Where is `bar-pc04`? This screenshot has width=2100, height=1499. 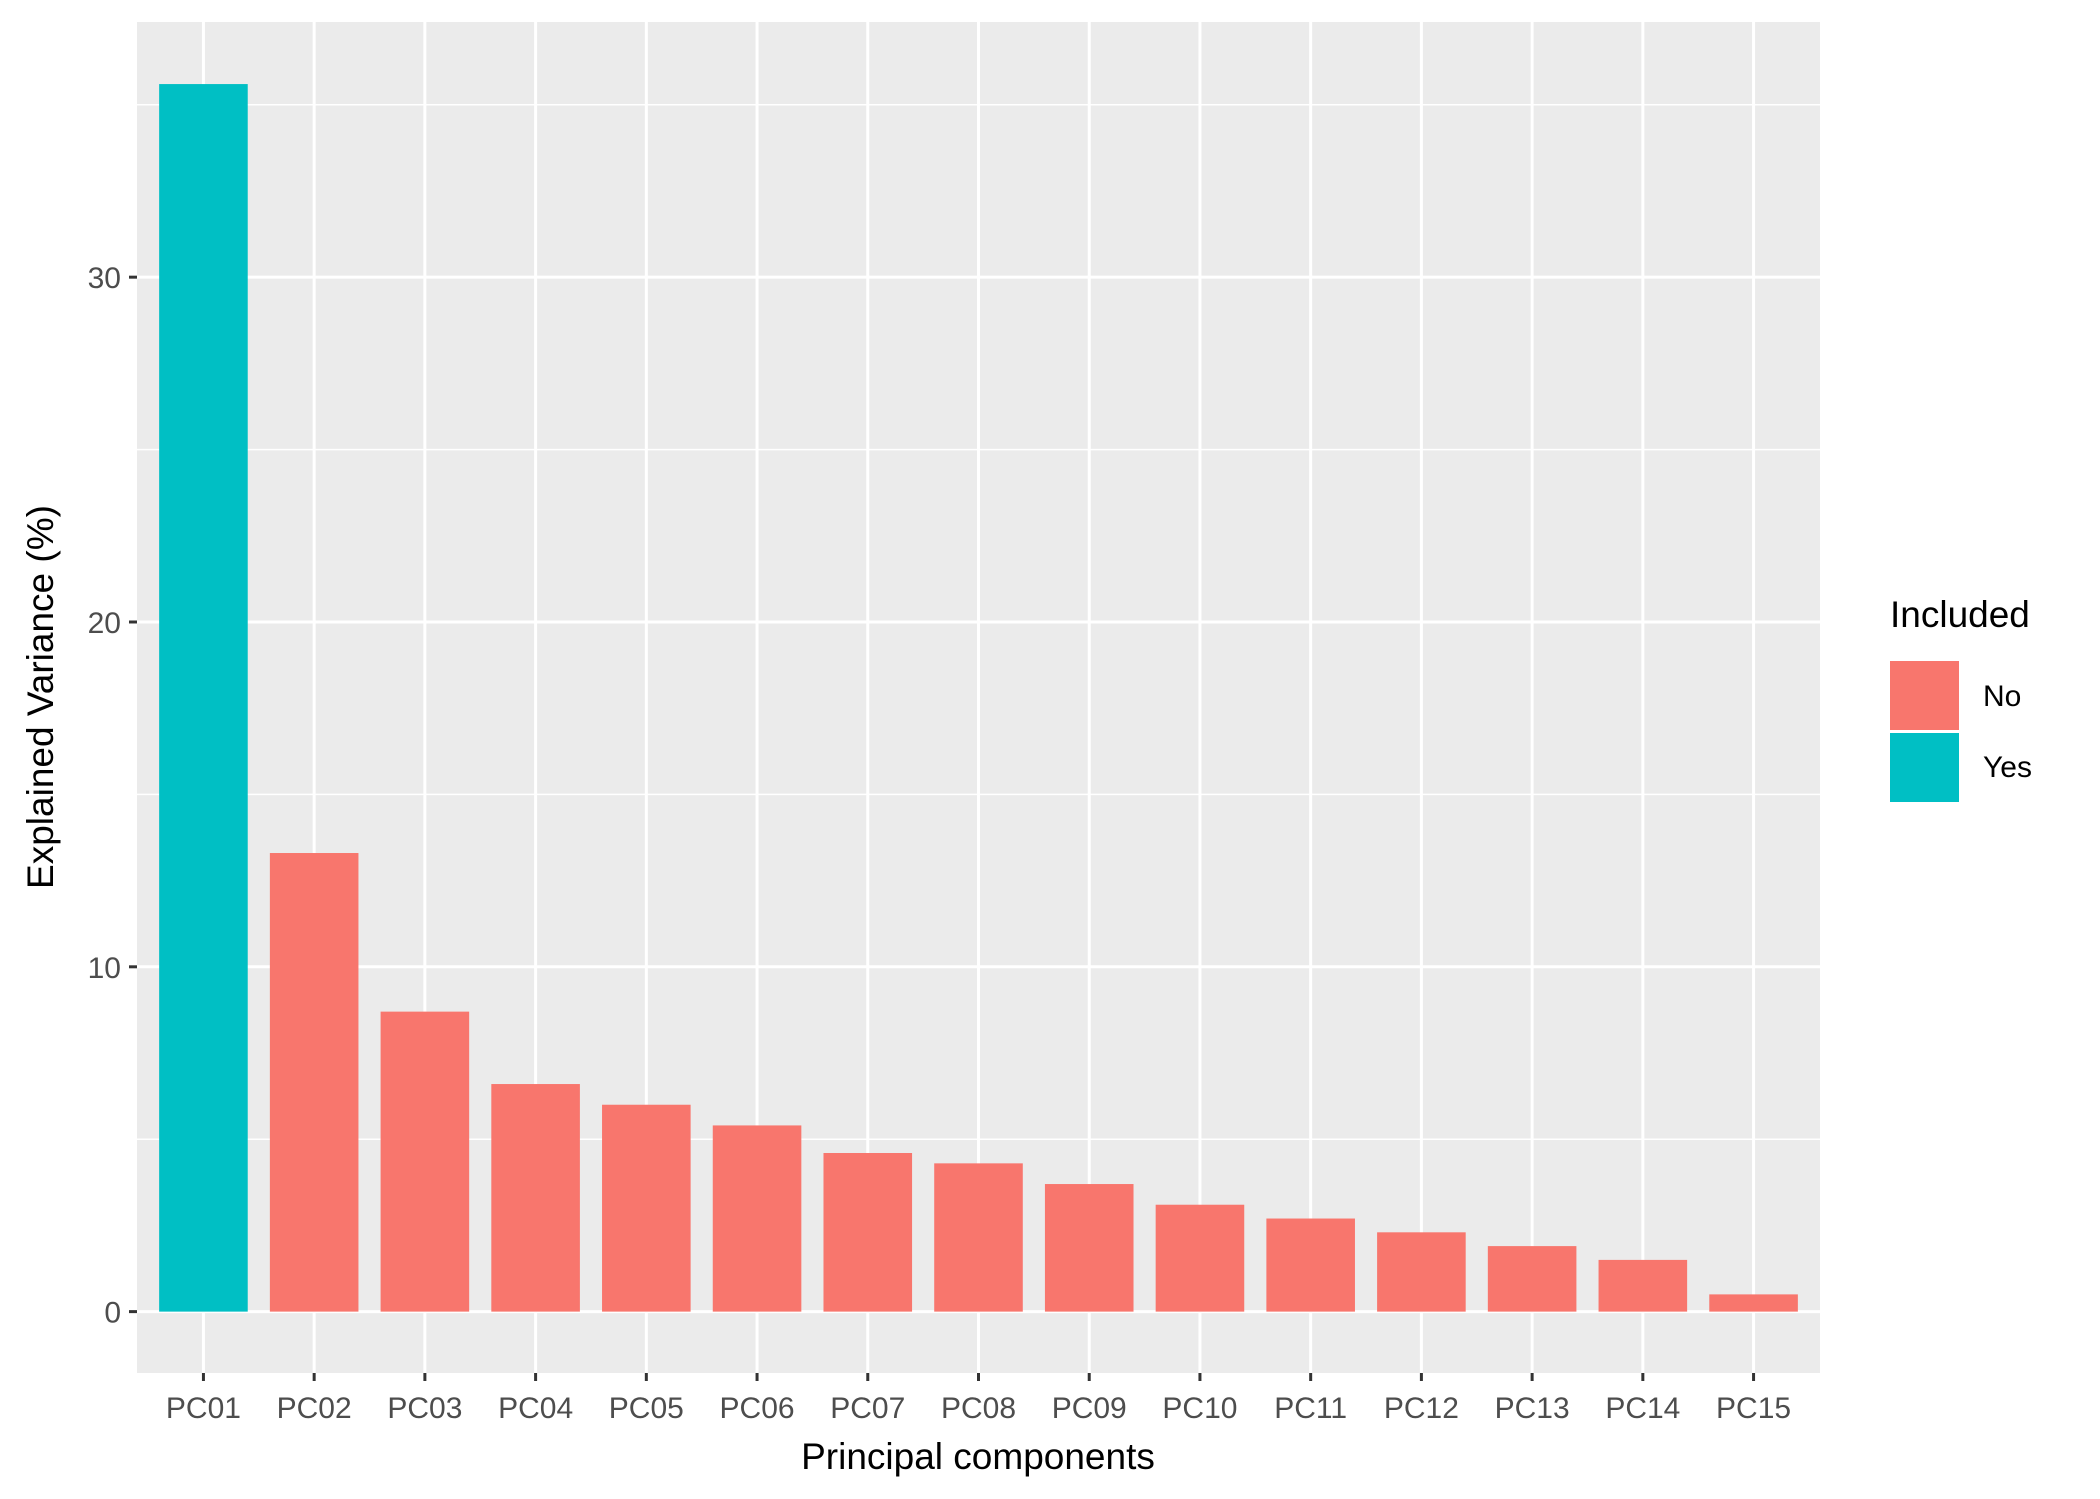 bar-pc04 is located at coordinates (535, 1198).